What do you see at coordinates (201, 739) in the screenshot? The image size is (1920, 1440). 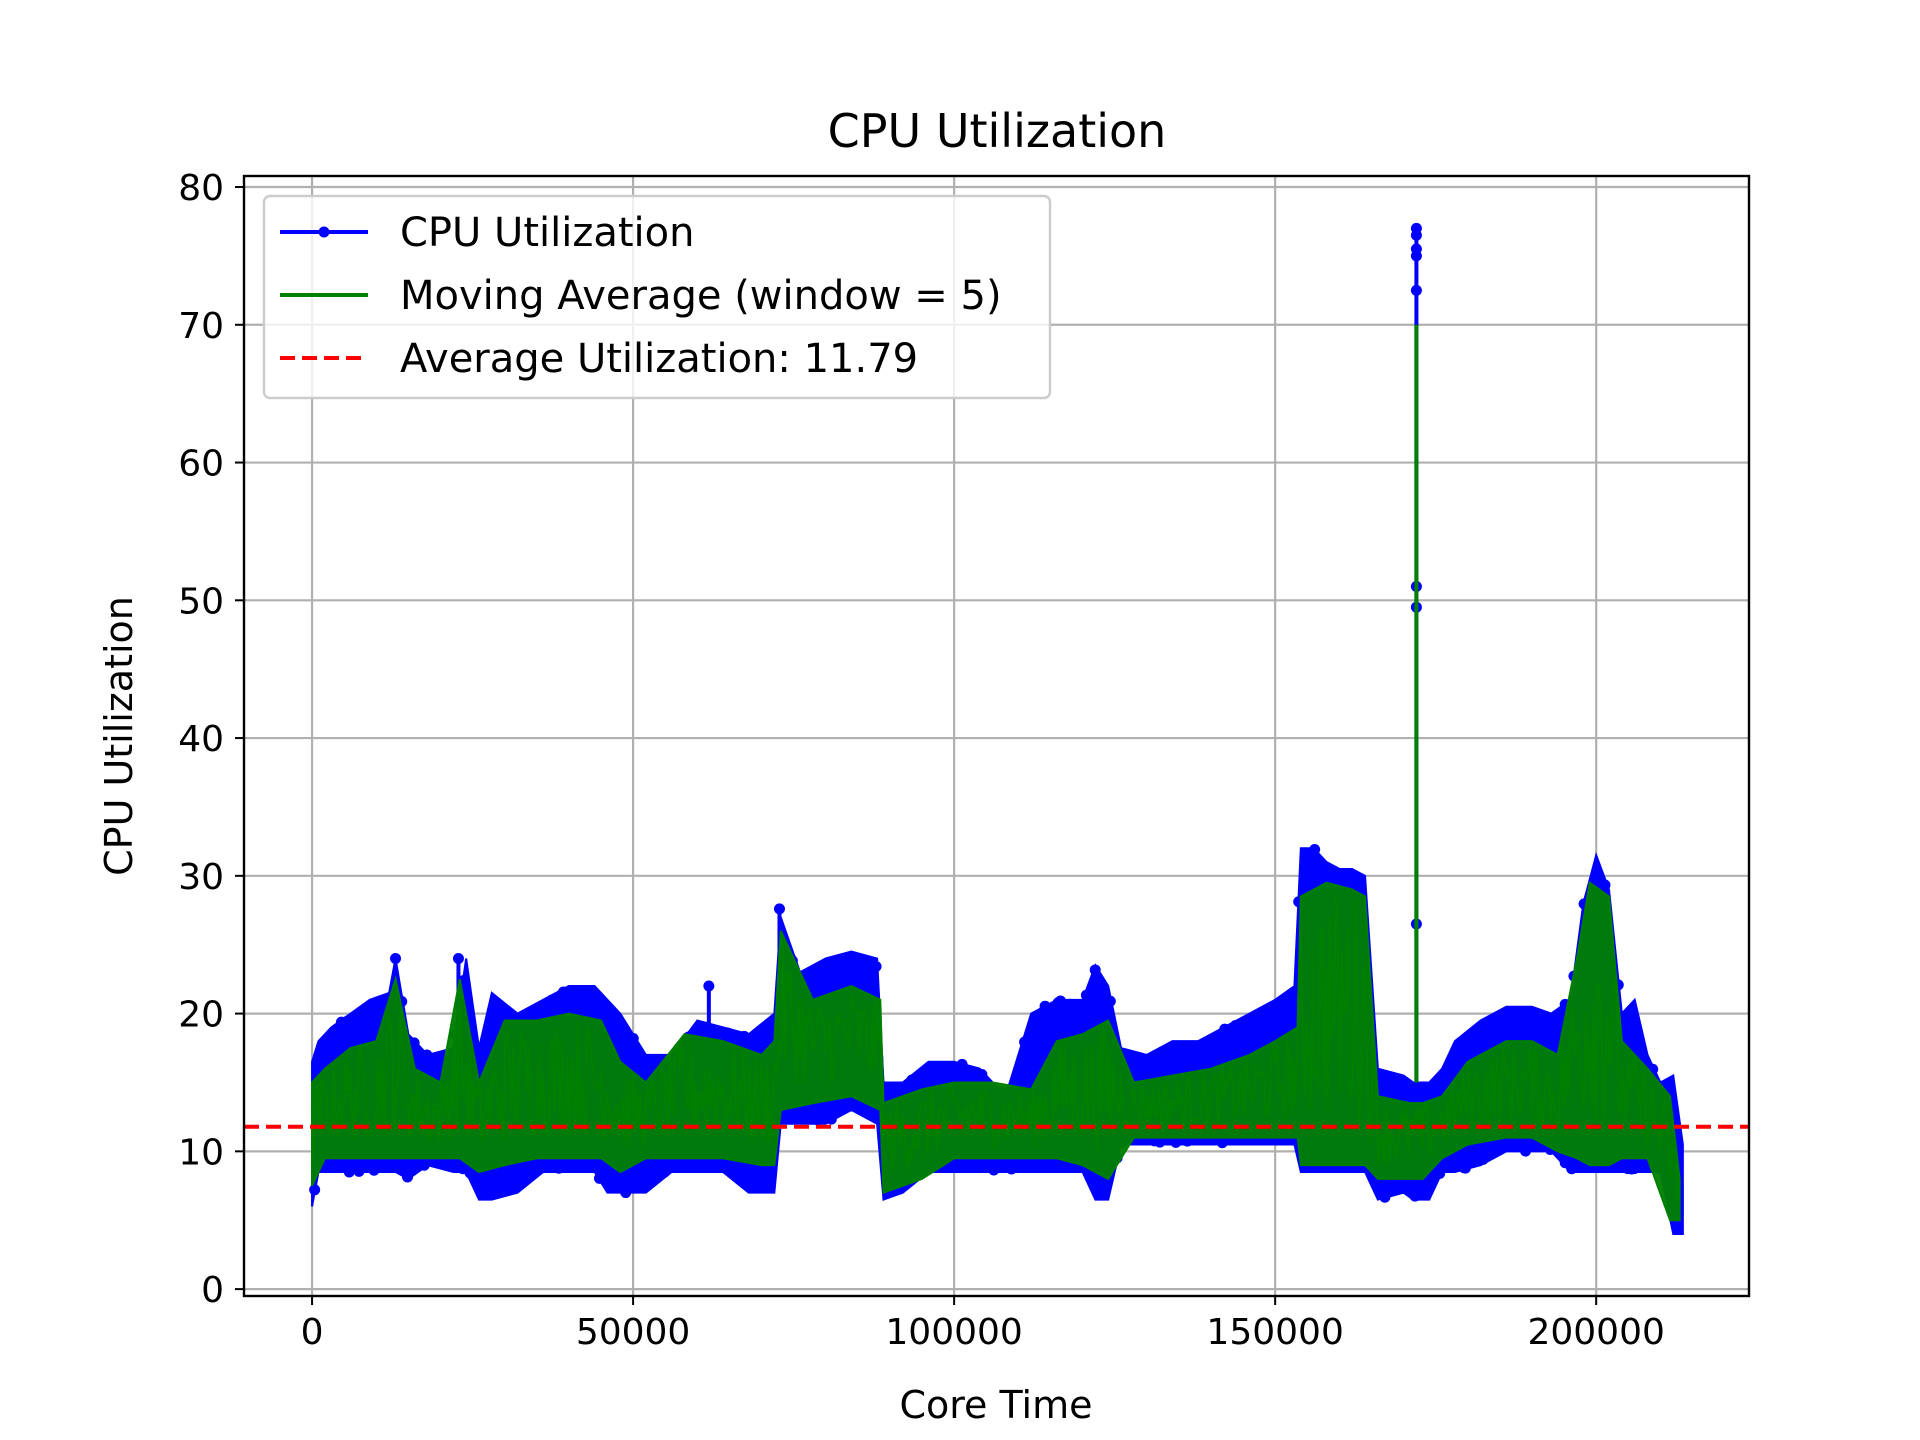 I see `y-tick-label: 40` at bounding box center [201, 739].